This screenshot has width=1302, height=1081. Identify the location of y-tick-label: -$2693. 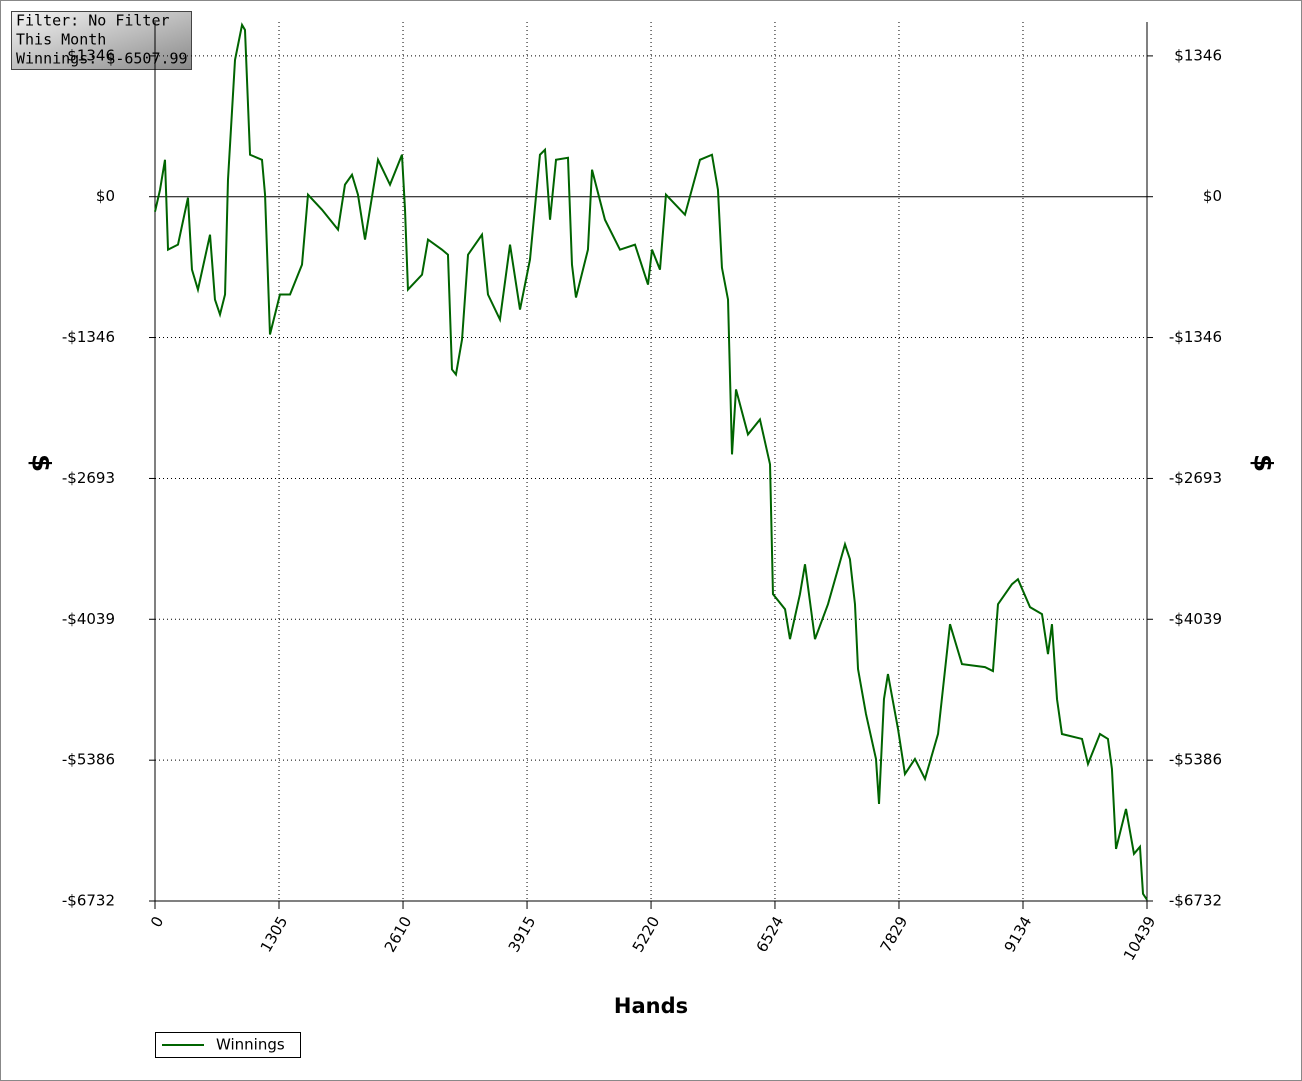
(88, 478).